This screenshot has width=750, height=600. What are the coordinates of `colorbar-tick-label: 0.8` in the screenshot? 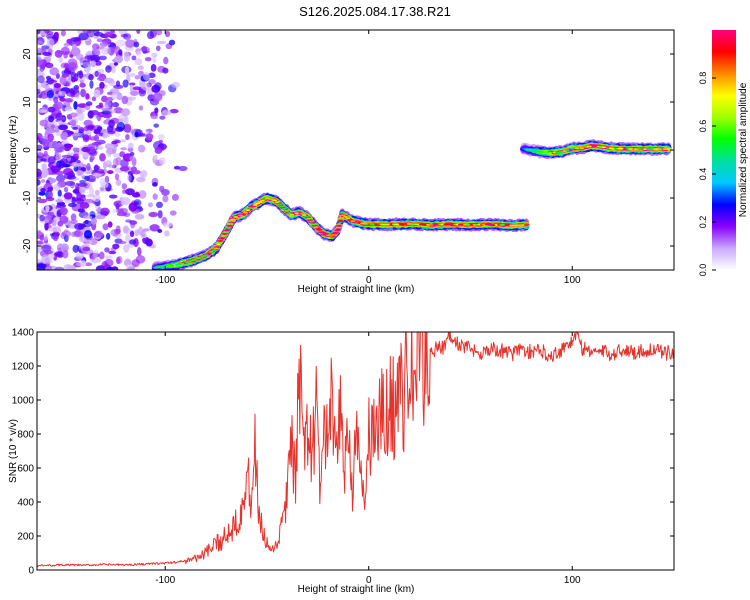 It's located at (703, 78).